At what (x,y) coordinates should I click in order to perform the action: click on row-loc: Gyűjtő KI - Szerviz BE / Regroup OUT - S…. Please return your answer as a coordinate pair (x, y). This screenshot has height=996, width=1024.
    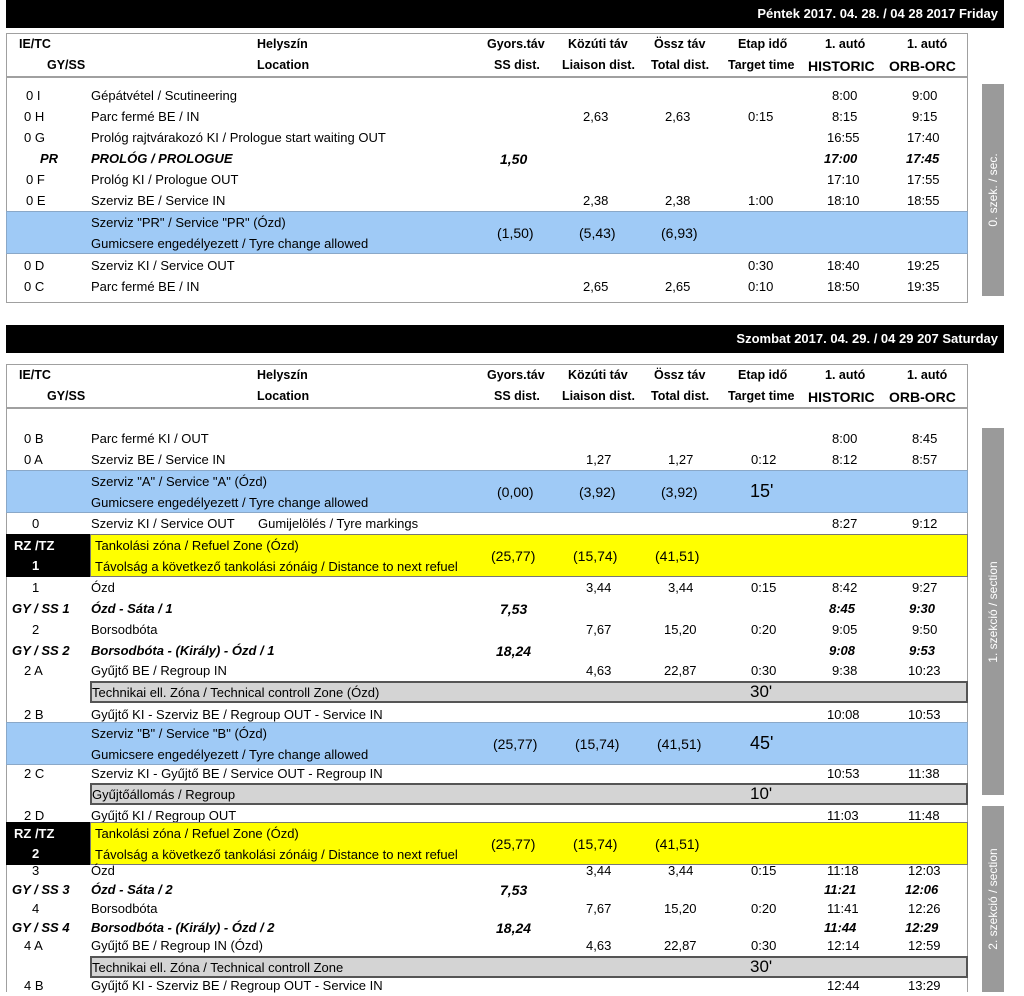
    Looking at the image, I should click on (237, 985).